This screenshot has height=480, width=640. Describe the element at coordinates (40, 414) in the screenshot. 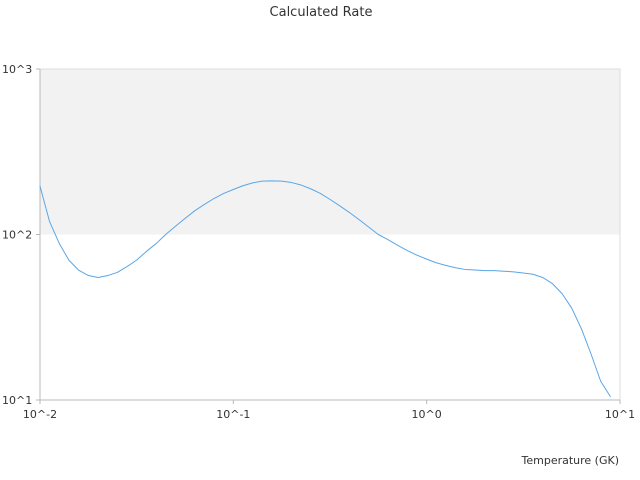

I see `x-tick-label: 10^-2` at that location.